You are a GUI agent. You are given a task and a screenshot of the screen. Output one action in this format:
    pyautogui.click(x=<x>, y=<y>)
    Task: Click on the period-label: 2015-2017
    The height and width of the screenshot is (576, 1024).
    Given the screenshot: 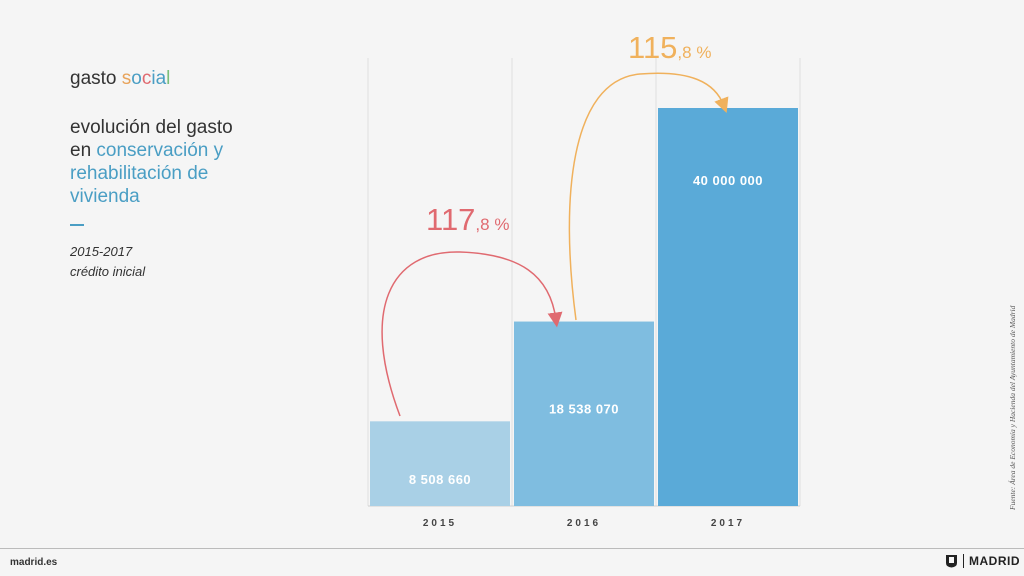 What is the action you would take?
    pyautogui.click(x=101, y=251)
    